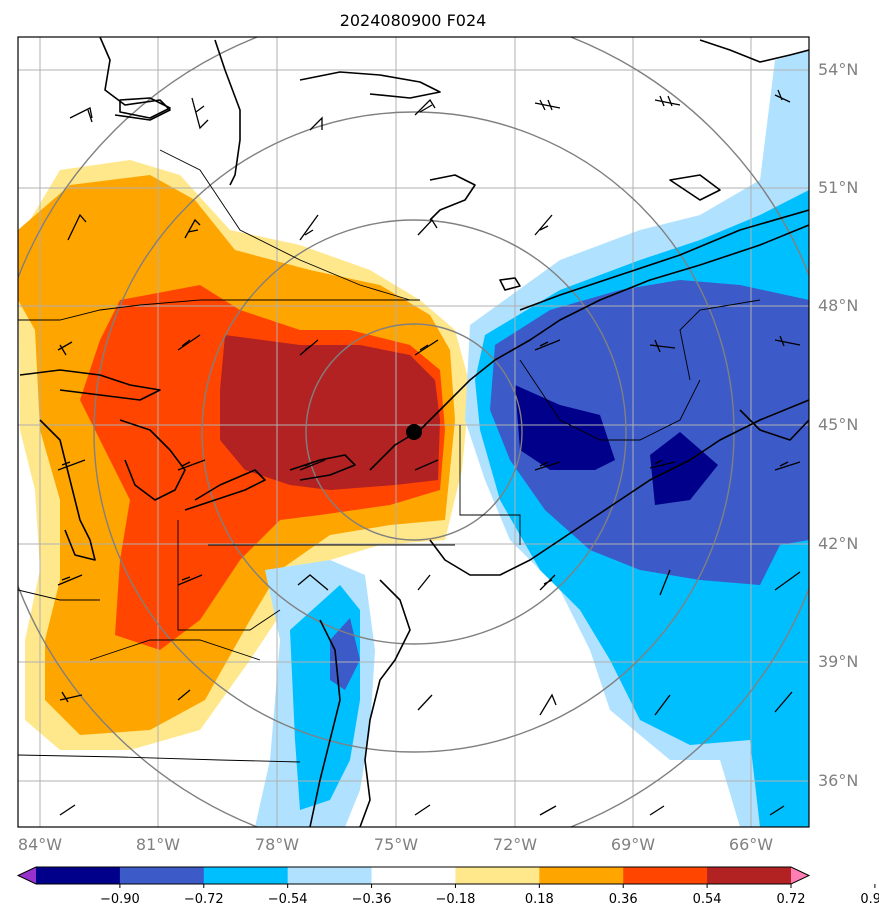 The image size is (879, 924). Describe the element at coordinates (159, 758) in the screenshot. I see `boundary-virginia` at that location.